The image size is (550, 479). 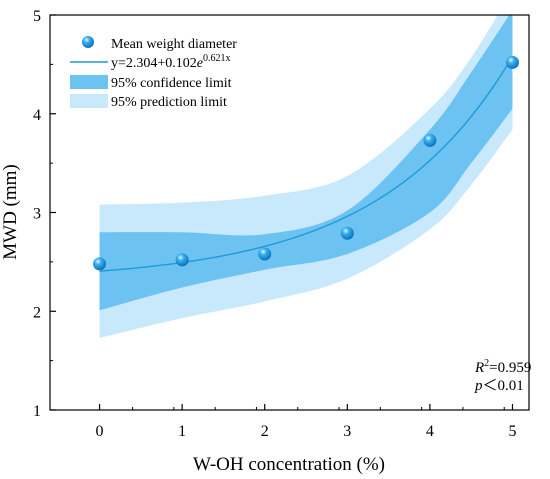 What do you see at coordinates (265, 431) in the screenshot?
I see `x-tick-label: 2` at bounding box center [265, 431].